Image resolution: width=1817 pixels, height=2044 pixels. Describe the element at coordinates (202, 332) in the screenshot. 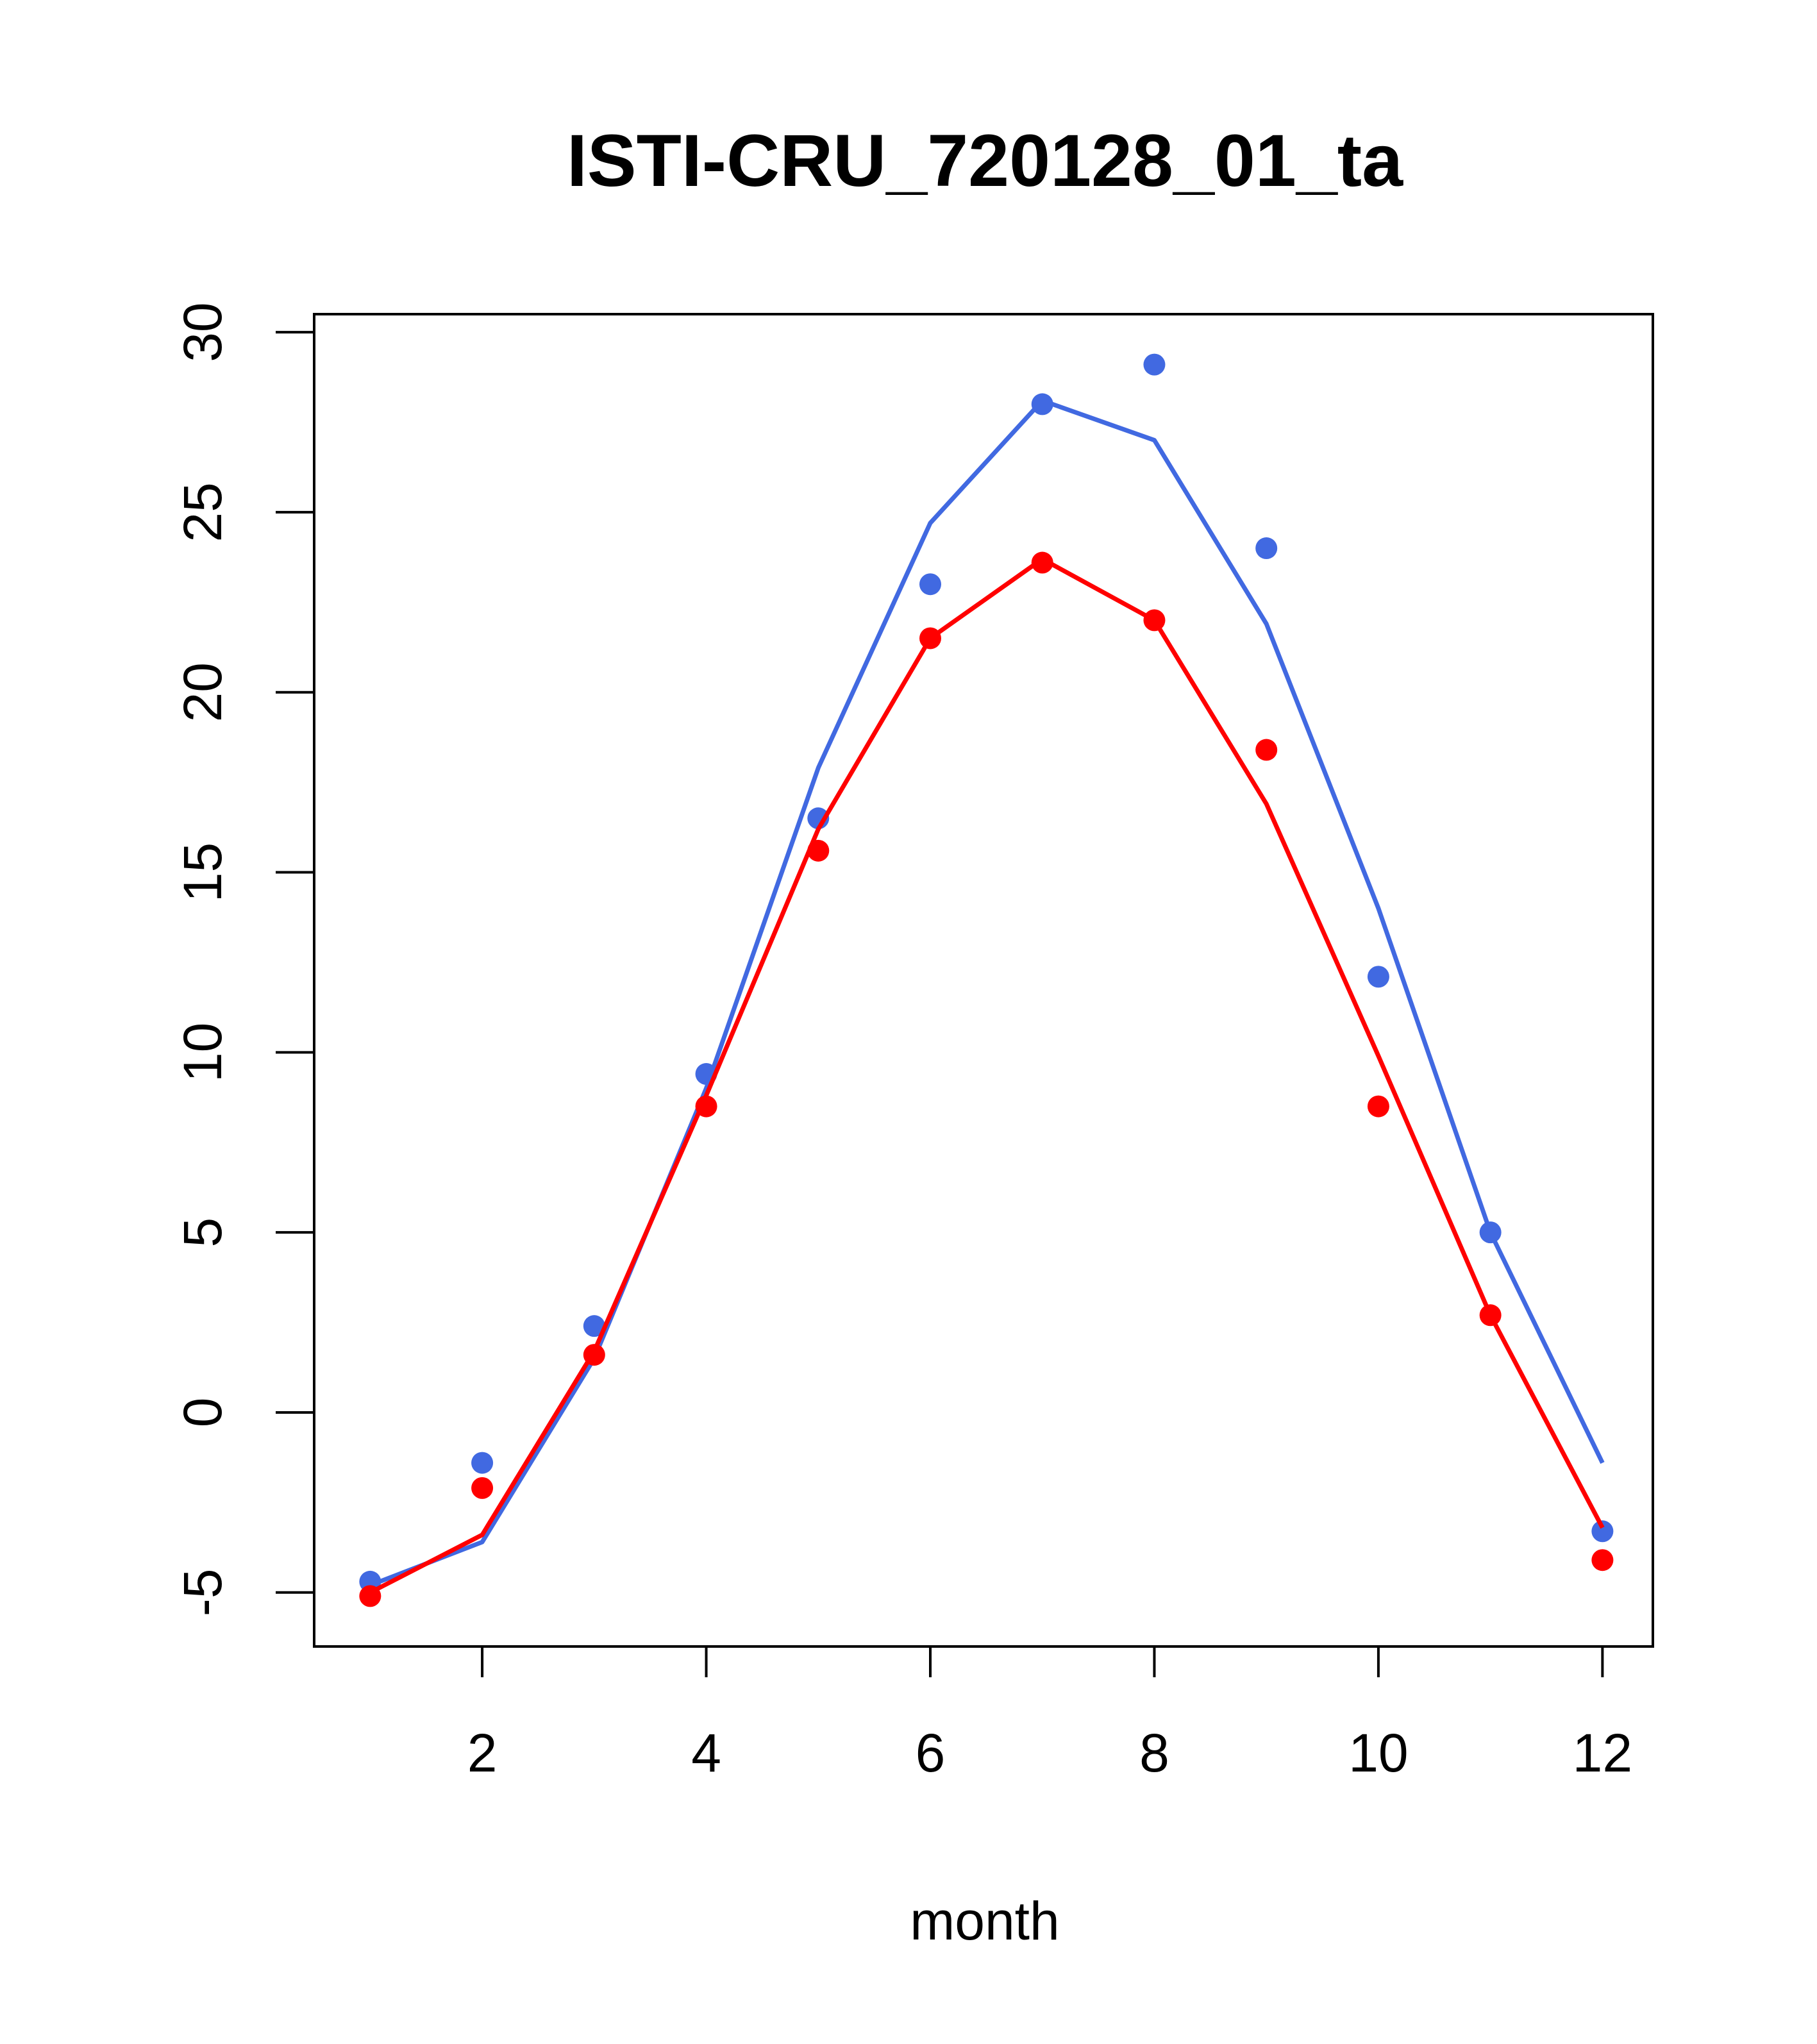

I see `y-tick-label: 30` at that location.